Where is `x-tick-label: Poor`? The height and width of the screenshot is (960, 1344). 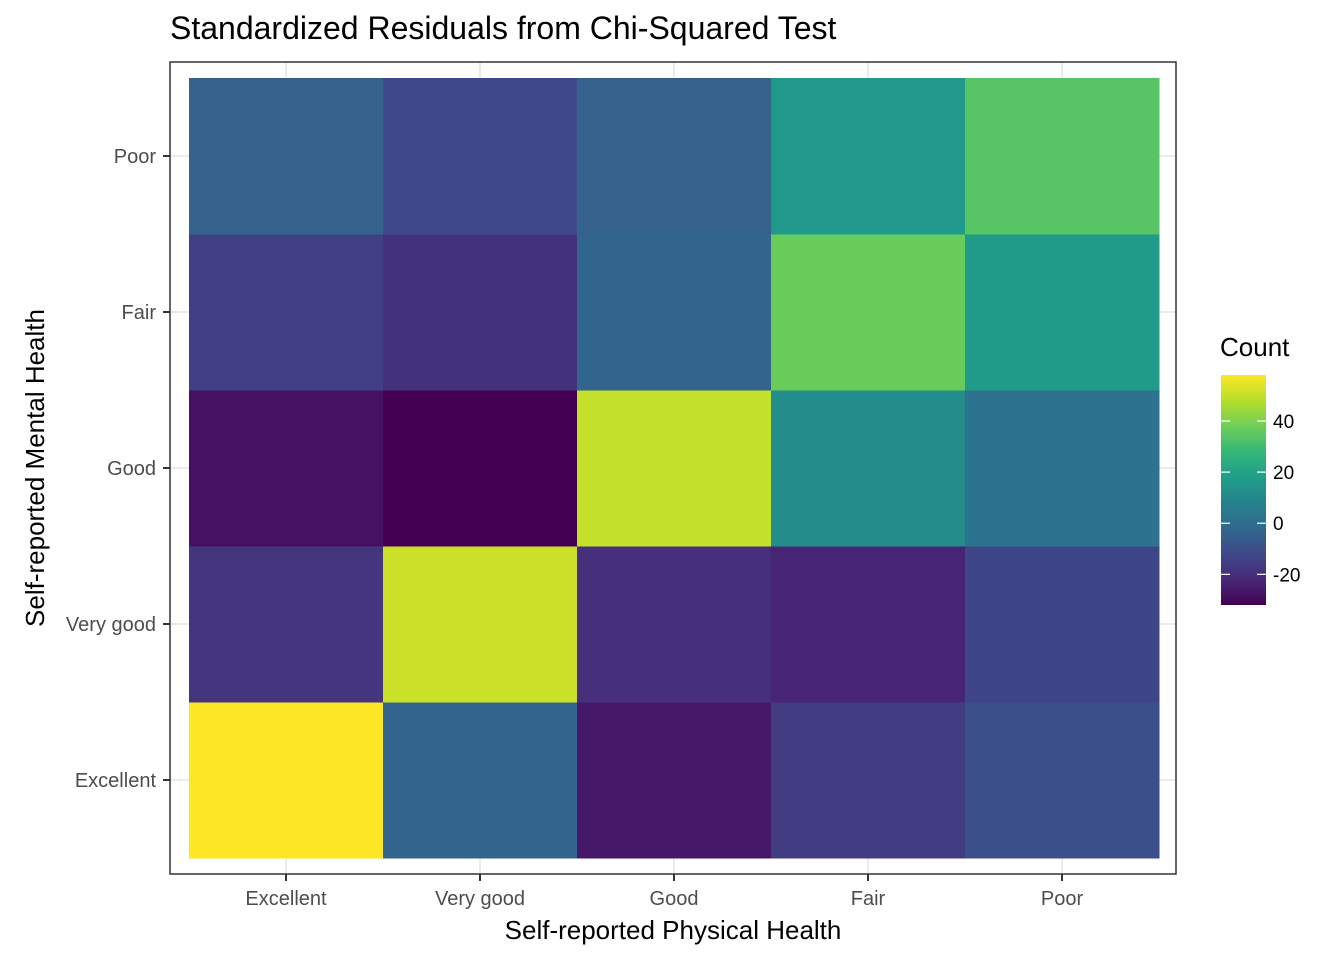 x-tick-label: Poor is located at coordinates (1062, 899).